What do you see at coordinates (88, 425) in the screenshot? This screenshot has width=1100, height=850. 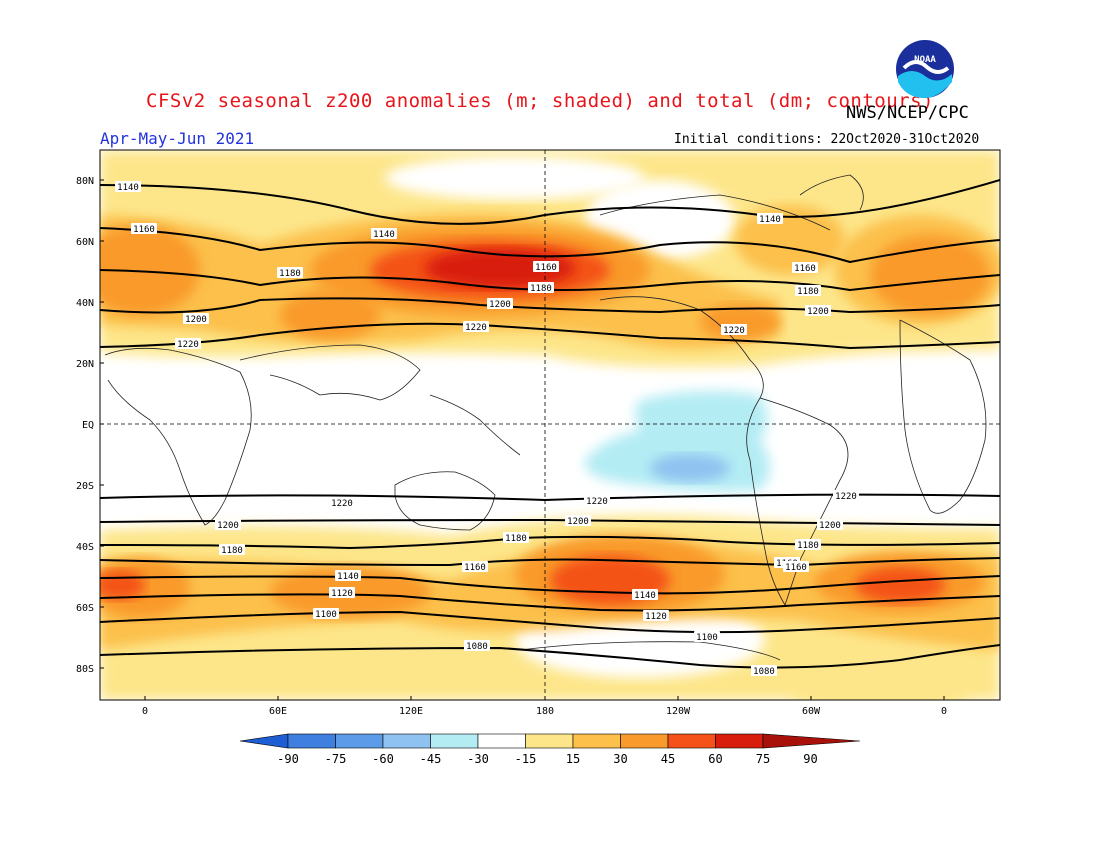 I see `lat-label: EQ` at bounding box center [88, 425].